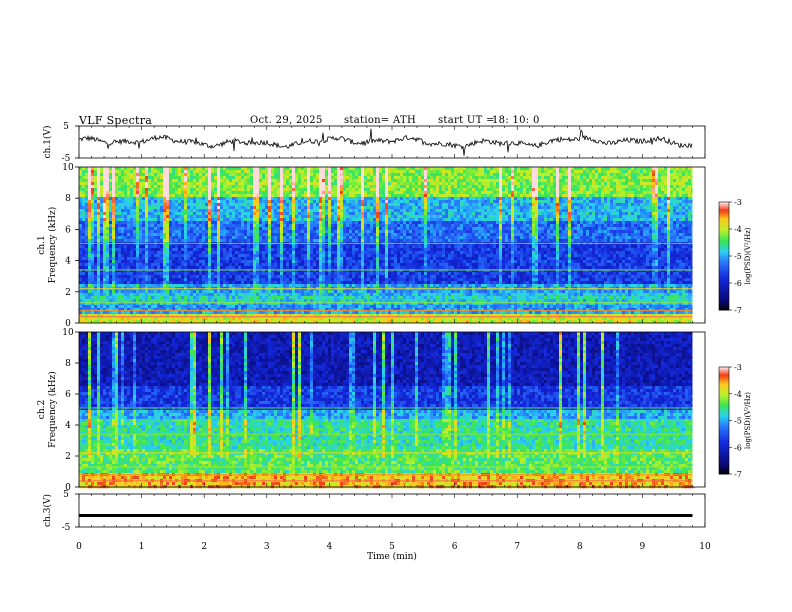  I want to click on ch3-waveform-ytick-label: 5, so click(66, 495).